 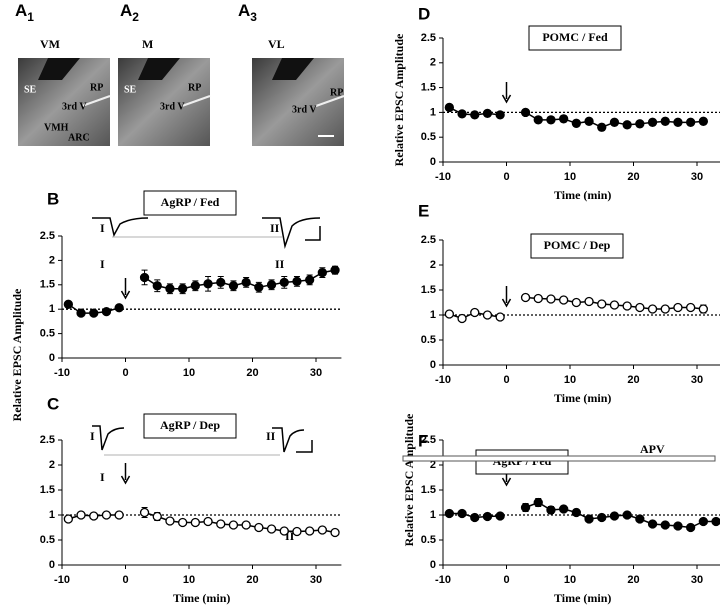 I want to click on region-label: VM, so click(x=50, y=44).